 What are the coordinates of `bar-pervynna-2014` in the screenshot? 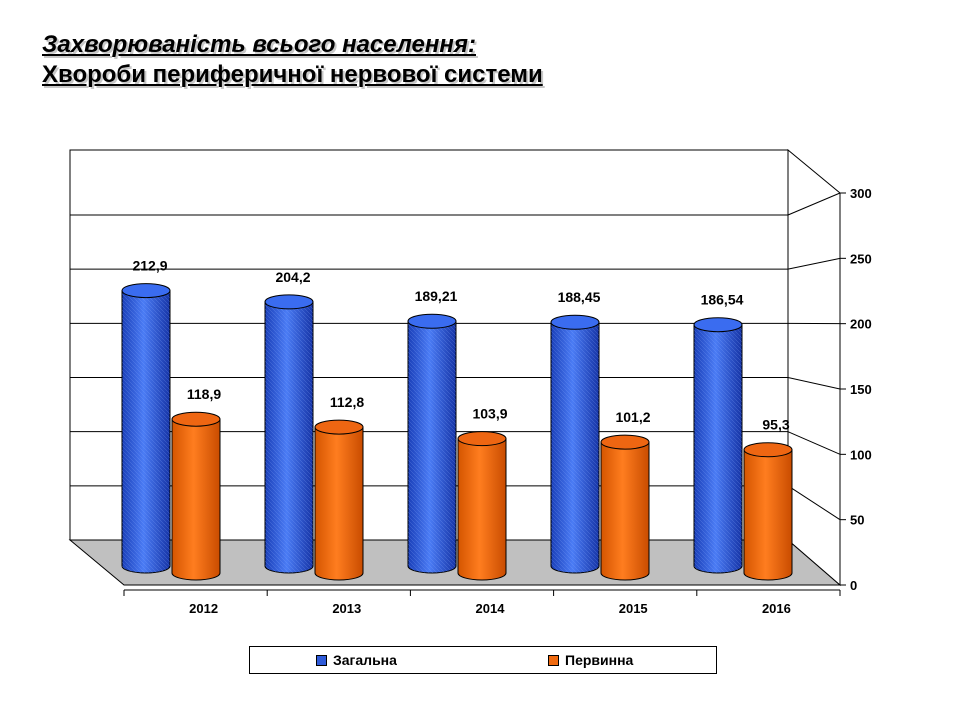 It's located at (482, 506).